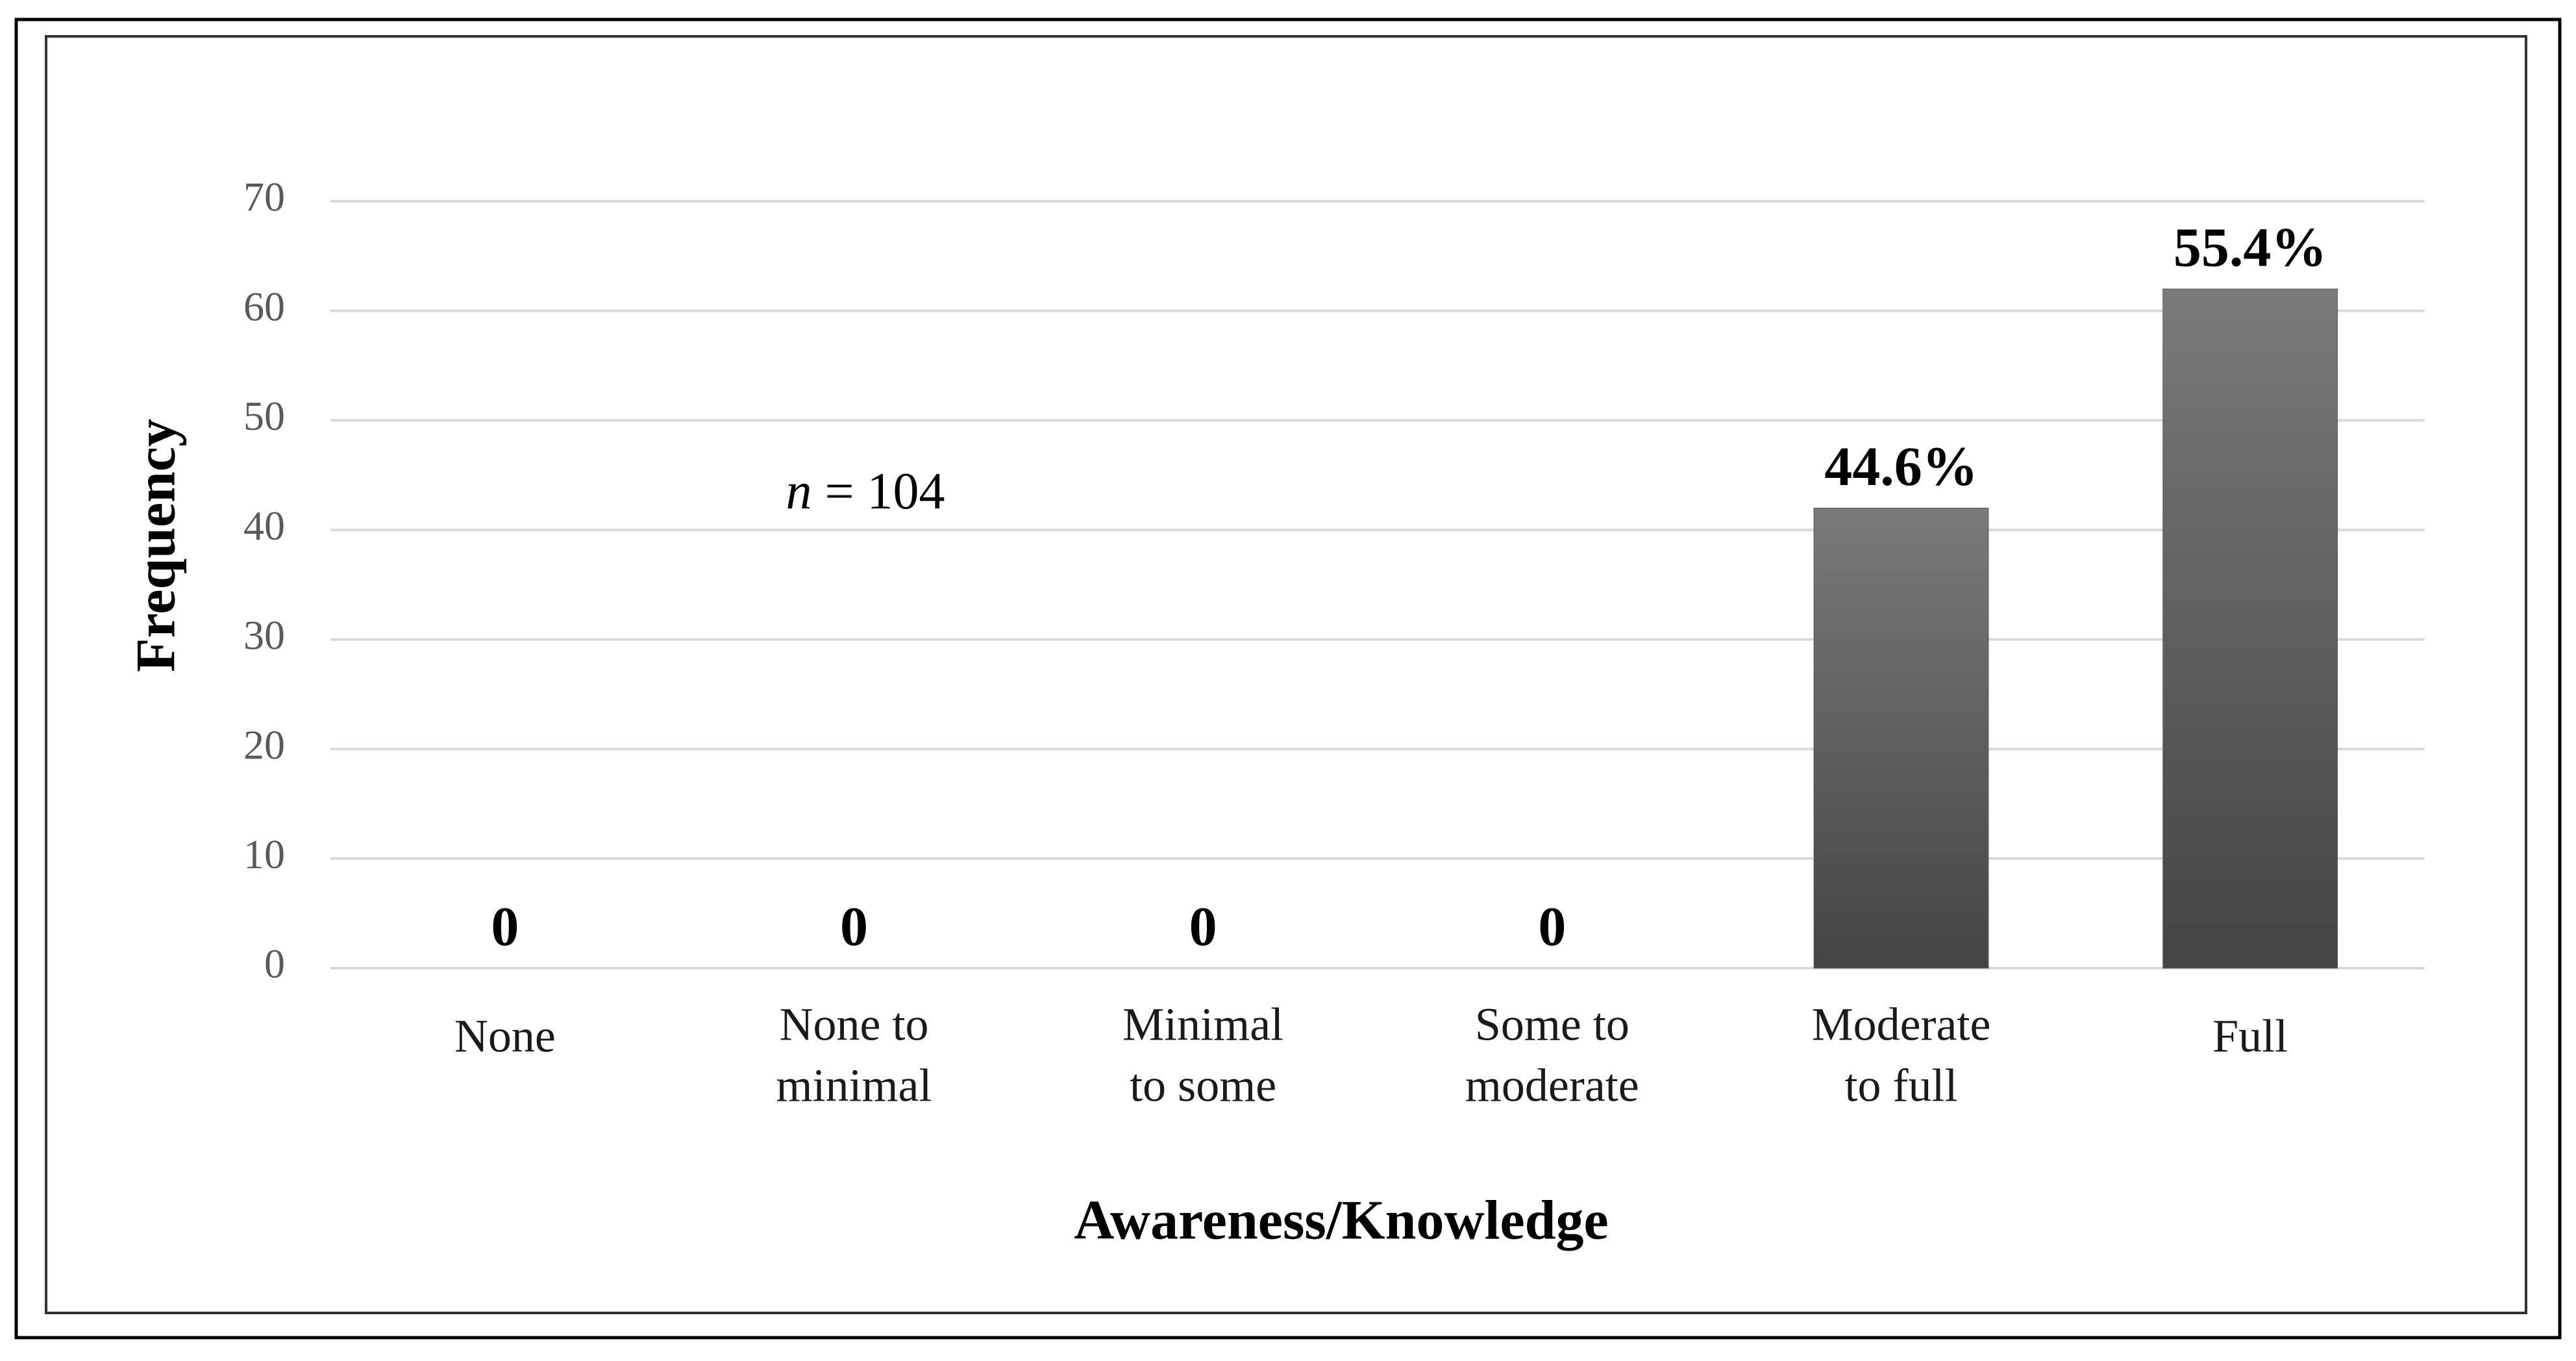 This screenshot has height=1361, width=2576. I want to click on y-axis-title: Frequency, so click(156, 545).